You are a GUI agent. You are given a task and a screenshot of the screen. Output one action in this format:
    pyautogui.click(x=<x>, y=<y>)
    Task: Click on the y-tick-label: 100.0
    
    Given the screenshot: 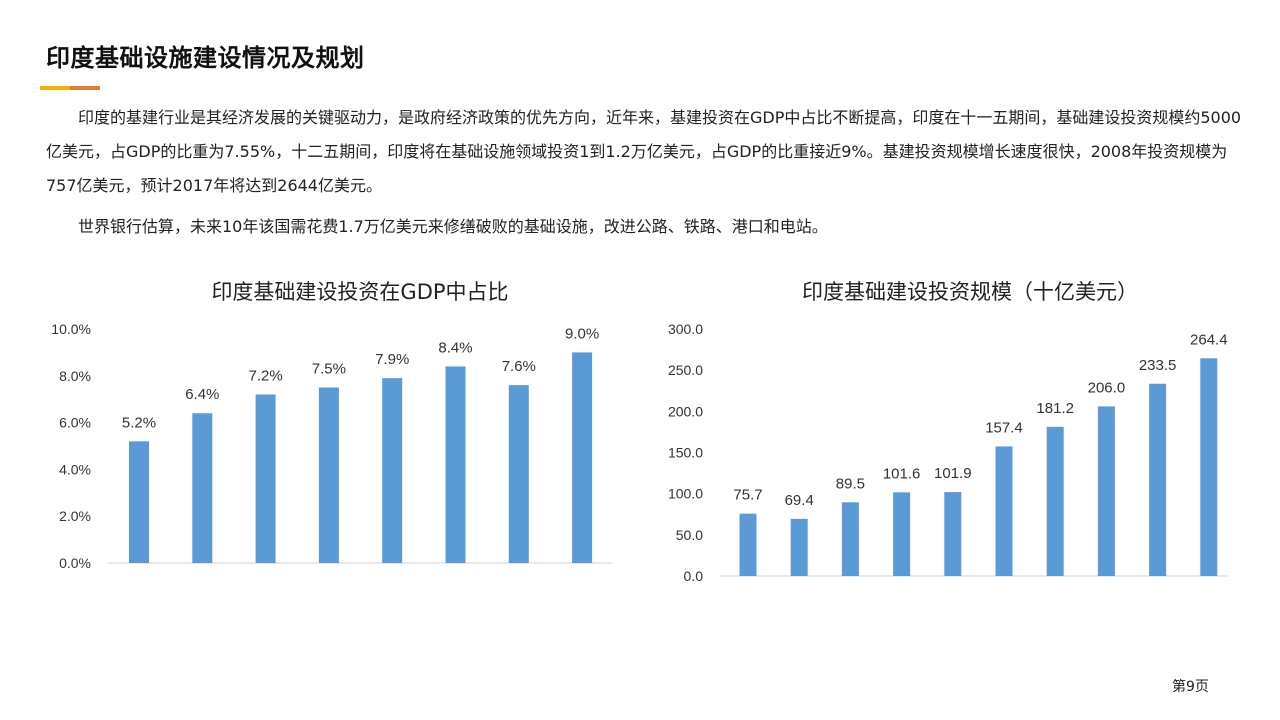 What is the action you would take?
    pyautogui.click(x=685, y=494)
    